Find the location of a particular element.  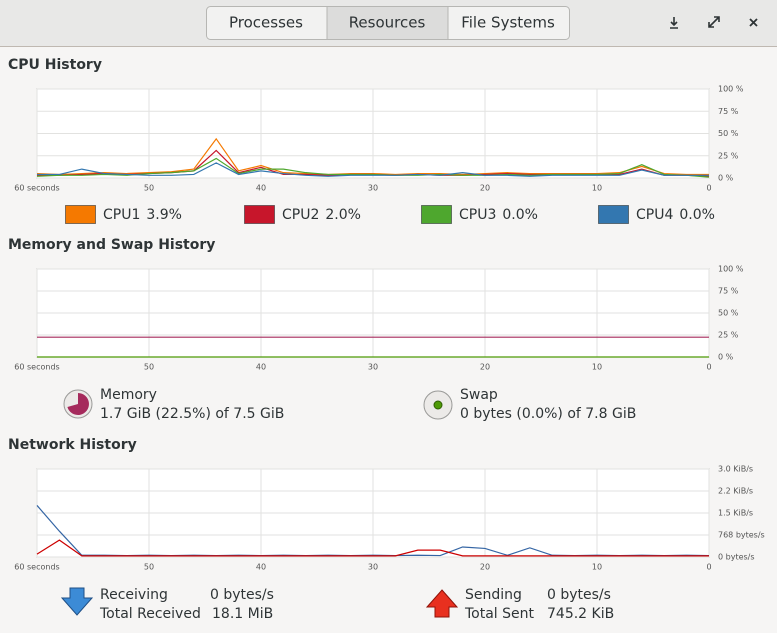

y-tick-label: 1.5 KiB/s is located at coordinates (735, 513).